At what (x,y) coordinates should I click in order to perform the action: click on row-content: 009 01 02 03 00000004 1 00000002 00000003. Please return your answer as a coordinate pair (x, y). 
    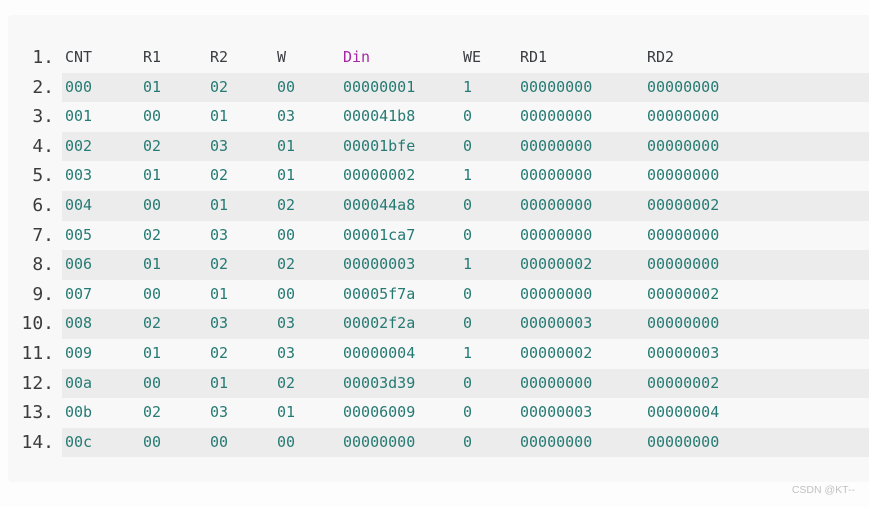
    Looking at the image, I should click on (465, 354).